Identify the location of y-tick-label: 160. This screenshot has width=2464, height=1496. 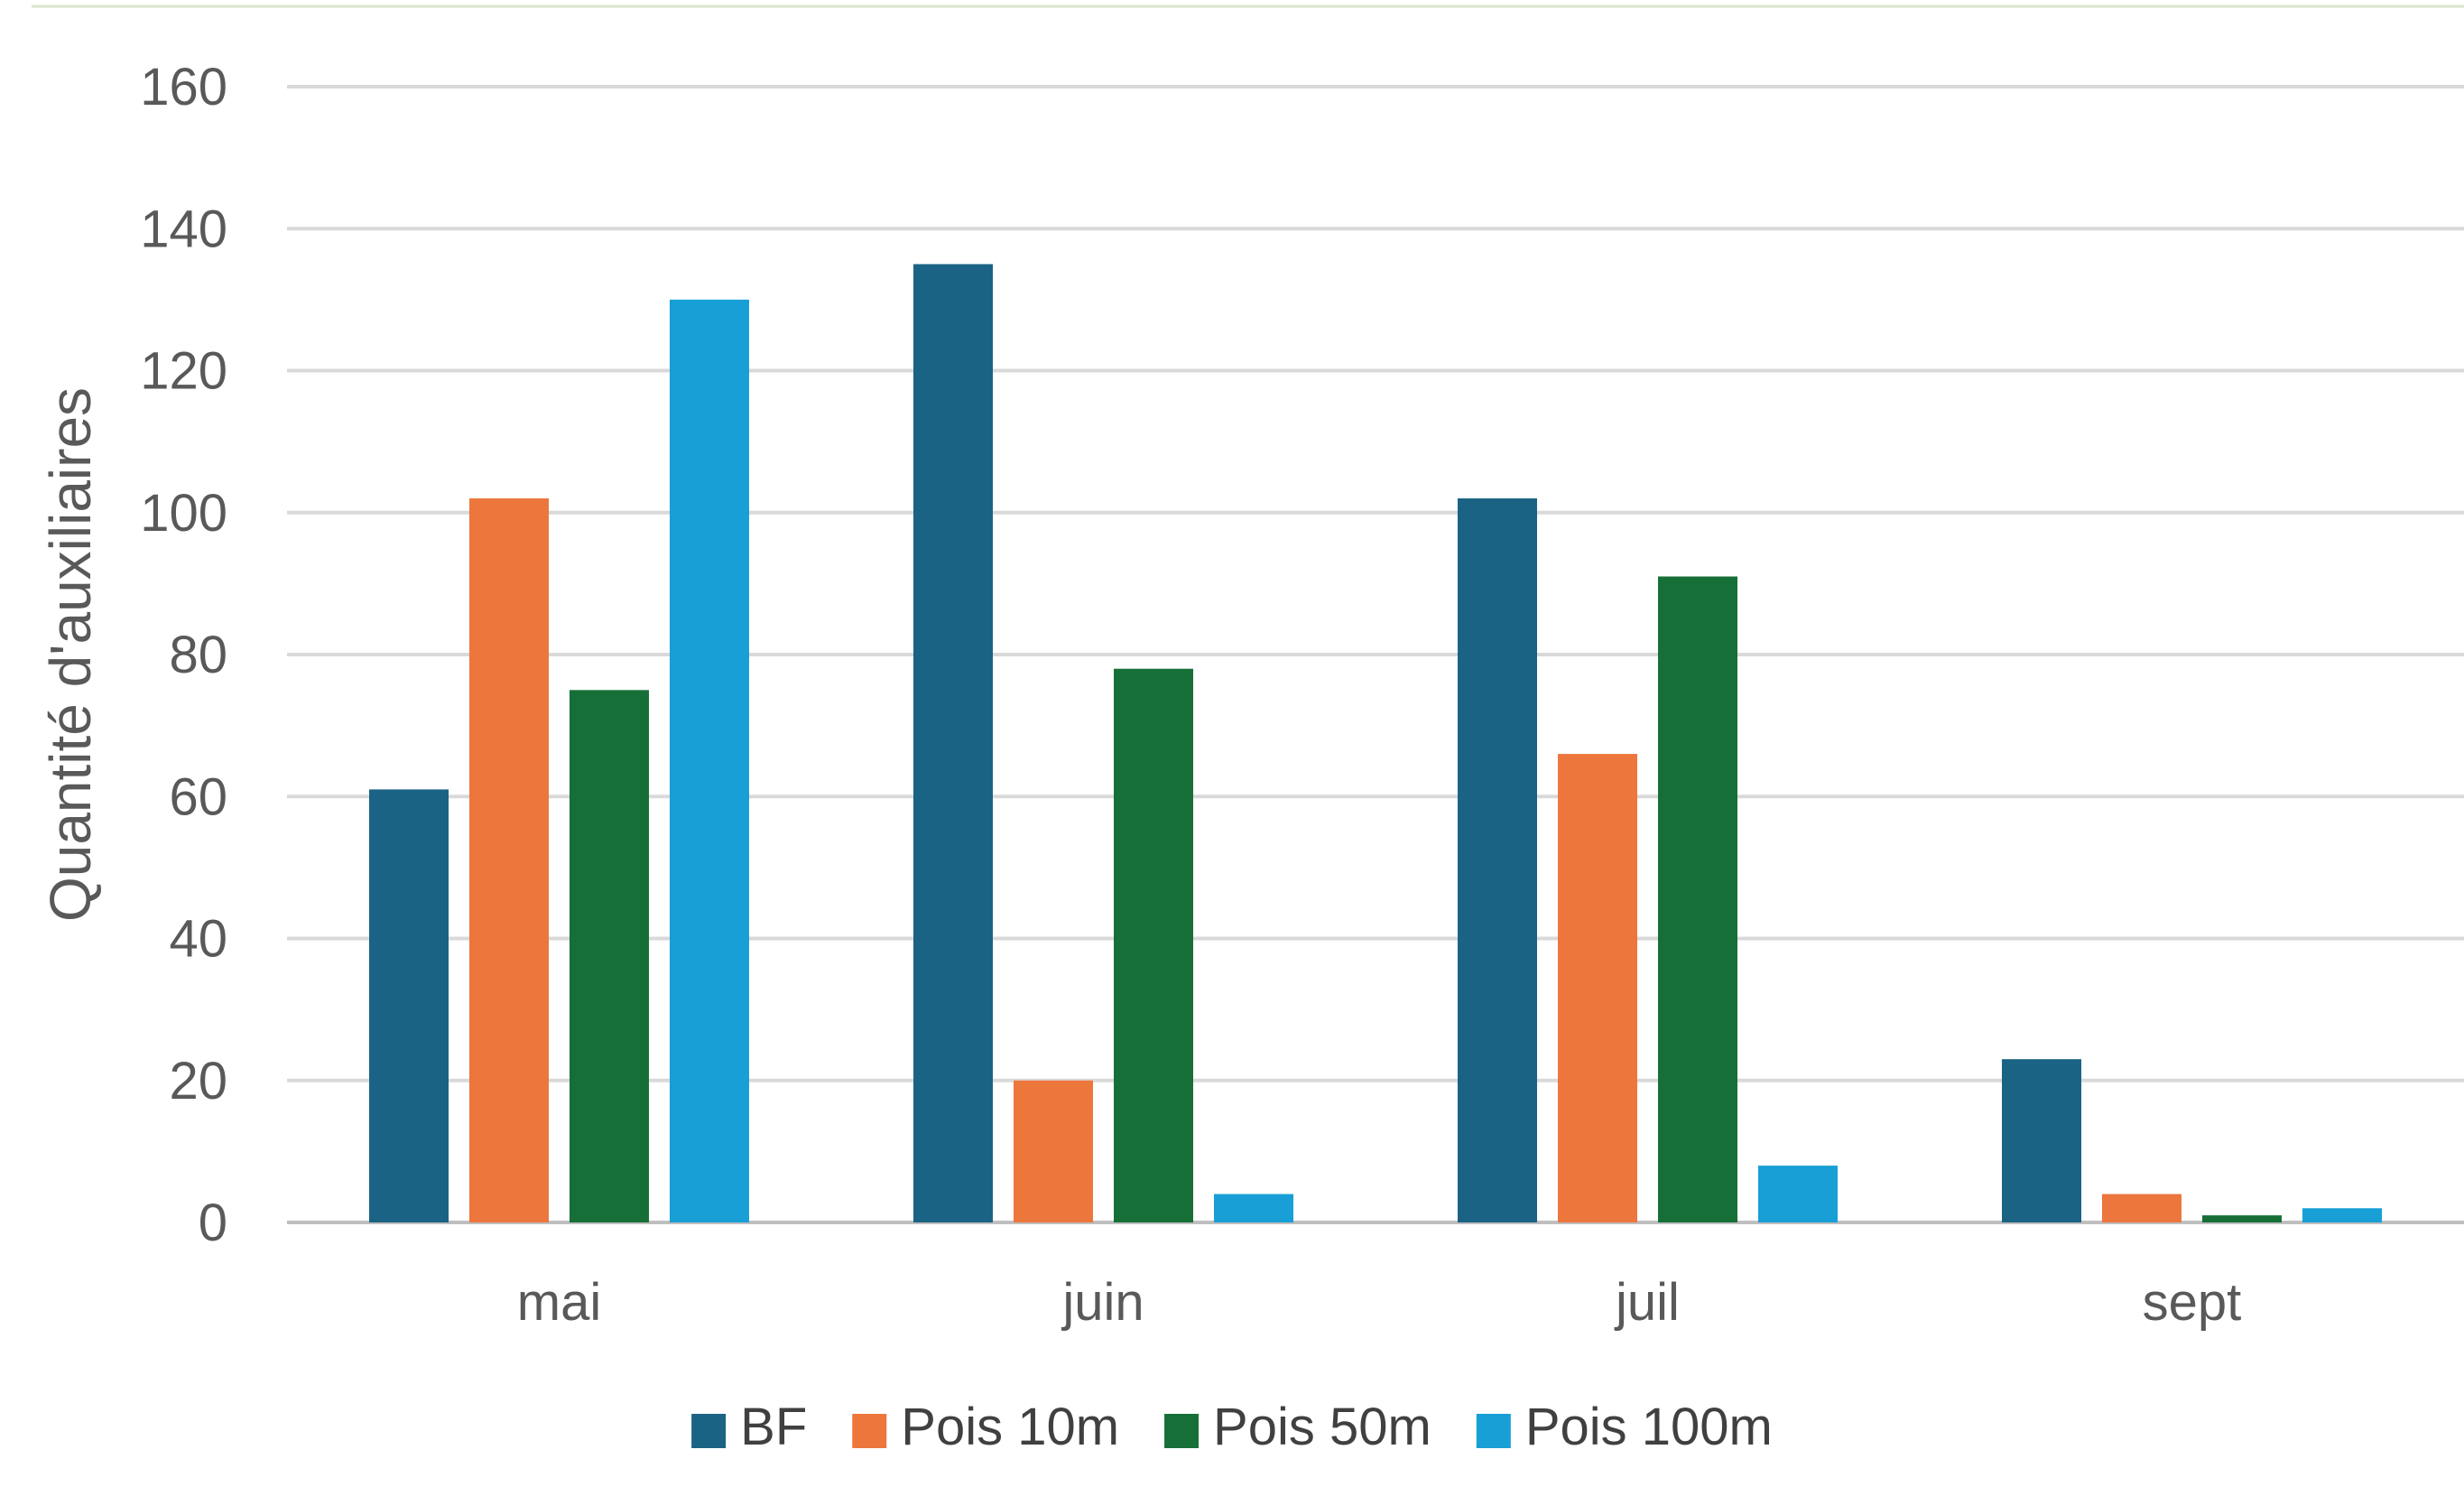
(183, 87).